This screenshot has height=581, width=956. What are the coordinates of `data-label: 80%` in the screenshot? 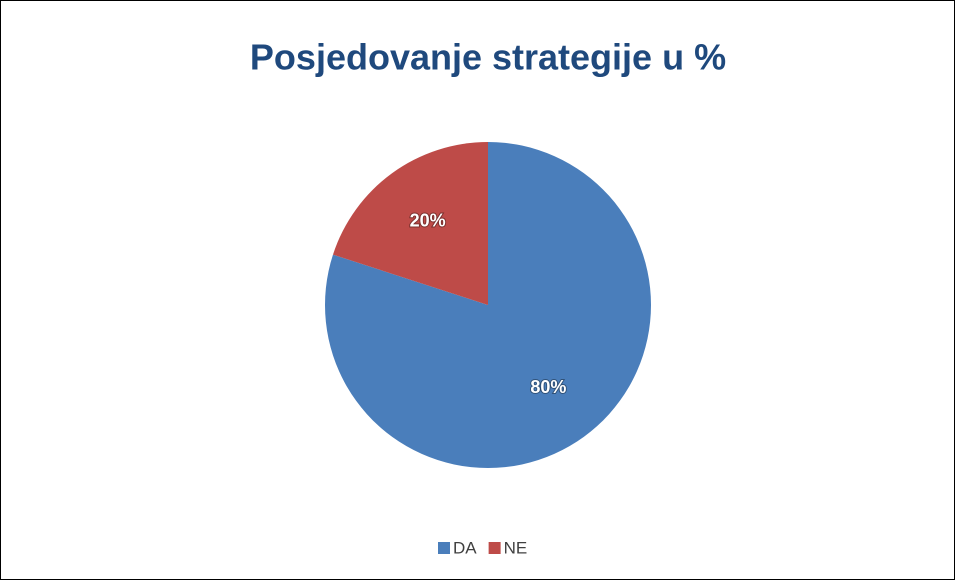 It's located at (548, 387).